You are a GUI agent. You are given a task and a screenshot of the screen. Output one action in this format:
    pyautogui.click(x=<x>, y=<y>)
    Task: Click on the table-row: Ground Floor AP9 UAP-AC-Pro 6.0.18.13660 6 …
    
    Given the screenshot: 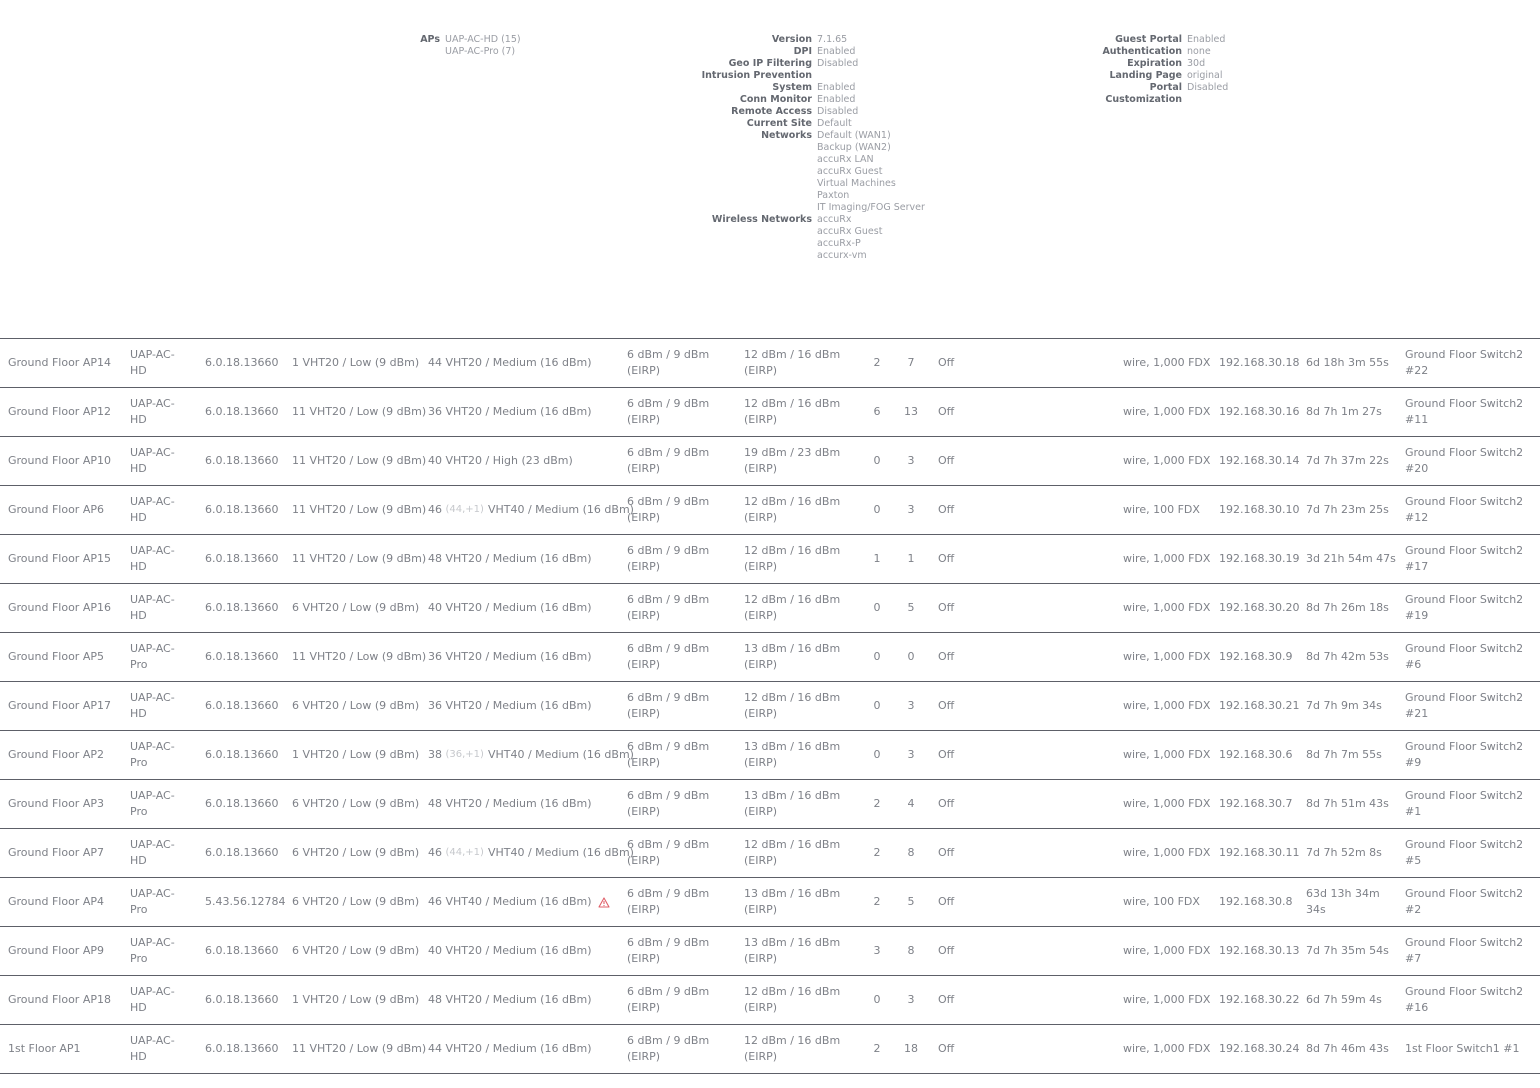 What is the action you would take?
    pyautogui.click(x=770, y=951)
    